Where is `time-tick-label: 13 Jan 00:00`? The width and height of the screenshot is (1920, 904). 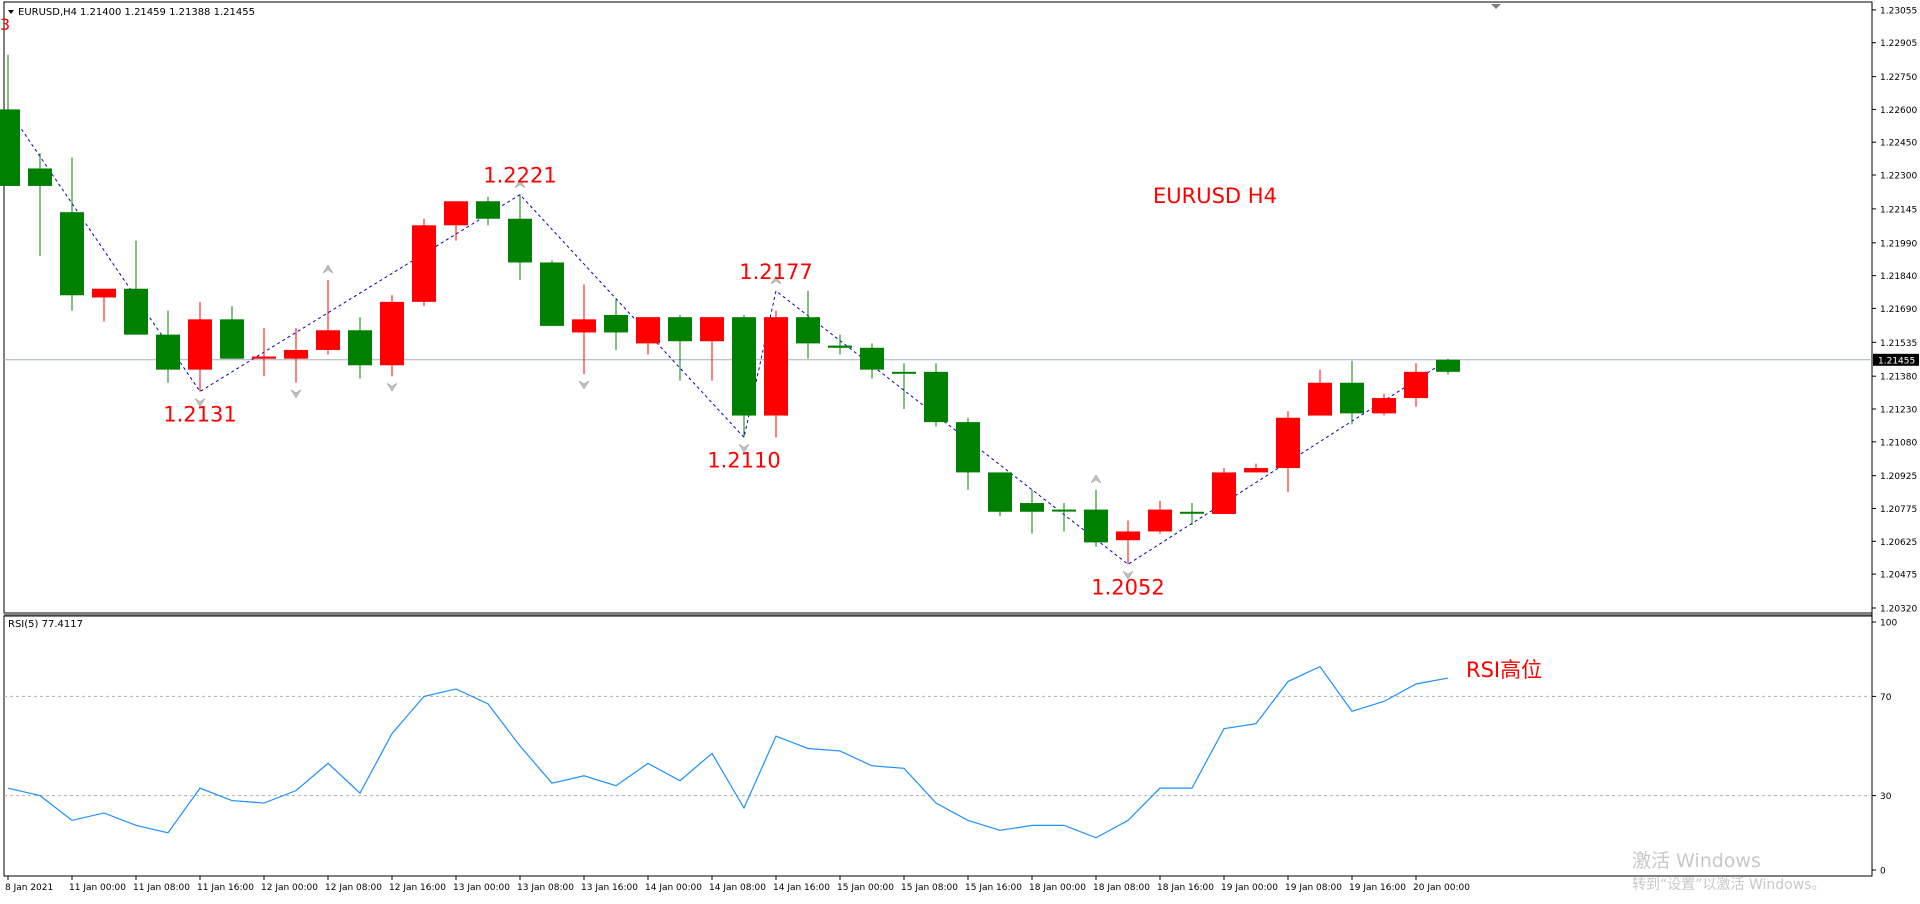
time-tick-label: 13 Jan 00:00 is located at coordinates (481, 888).